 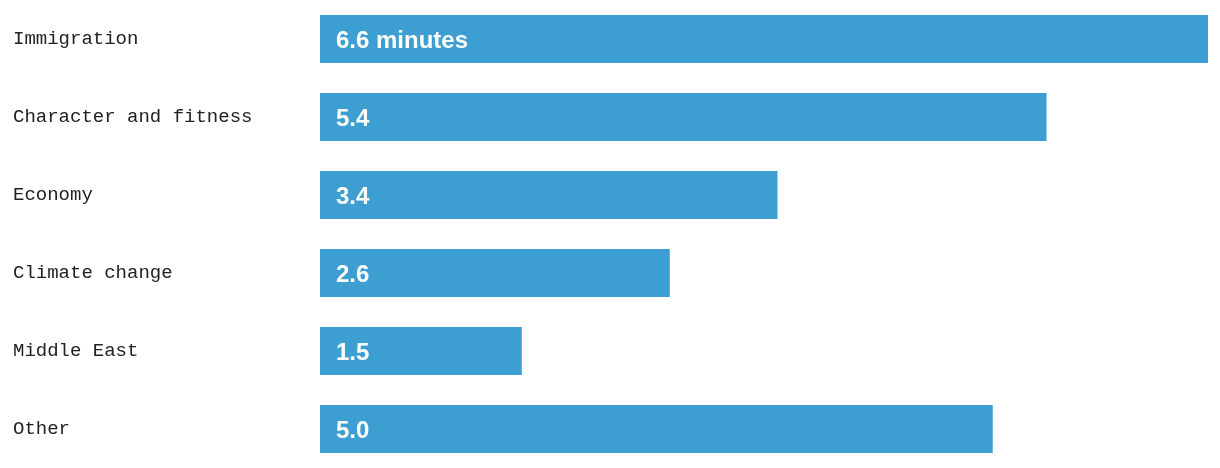 I want to click on data-label: 1.5, so click(x=353, y=351).